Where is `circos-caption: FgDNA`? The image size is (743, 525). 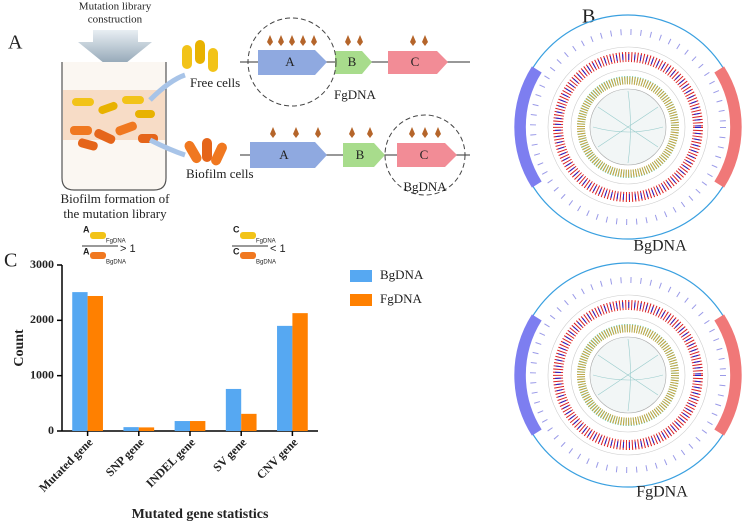
circos-caption: FgDNA is located at coordinates (662, 492).